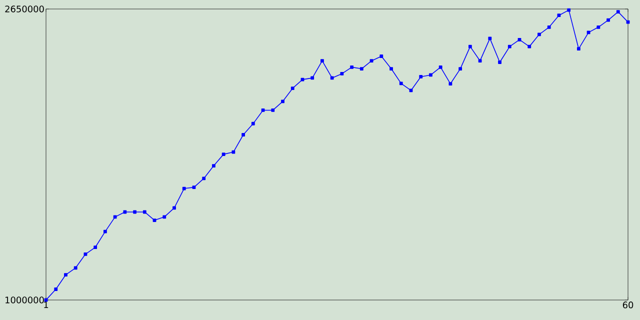 The height and width of the screenshot is (320, 640). Describe the element at coordinates (46, 305) in the screenshot. I see `x-tick-label: 1` at that location.